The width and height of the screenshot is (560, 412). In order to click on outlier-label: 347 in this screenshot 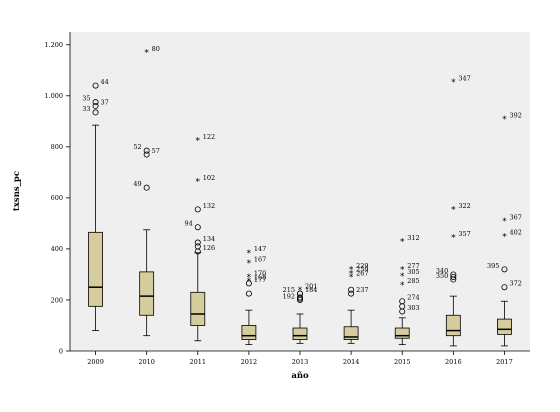, I will do `click(464, 78)`.